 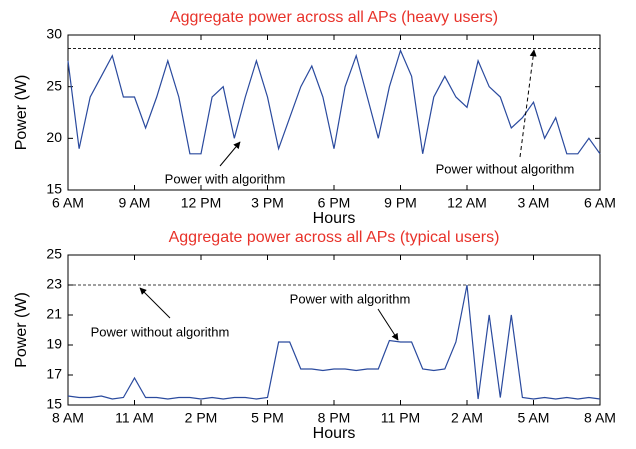 What do you see at coordinates (134, 418) in the screenshot?
I see `x-tick-label: 11 AM` at bounding box center [134, 418].